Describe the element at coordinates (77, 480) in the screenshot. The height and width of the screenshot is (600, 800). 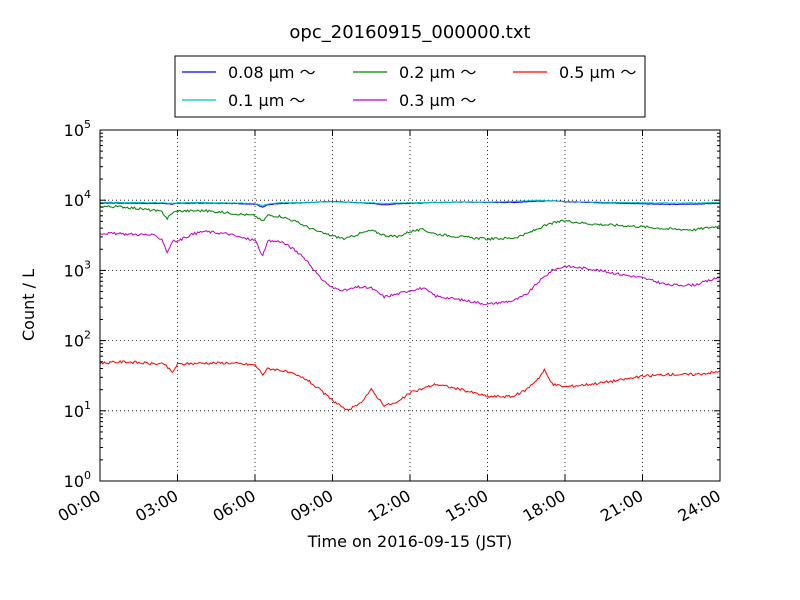
I see `y-tick-label: 10⁰` at that location.